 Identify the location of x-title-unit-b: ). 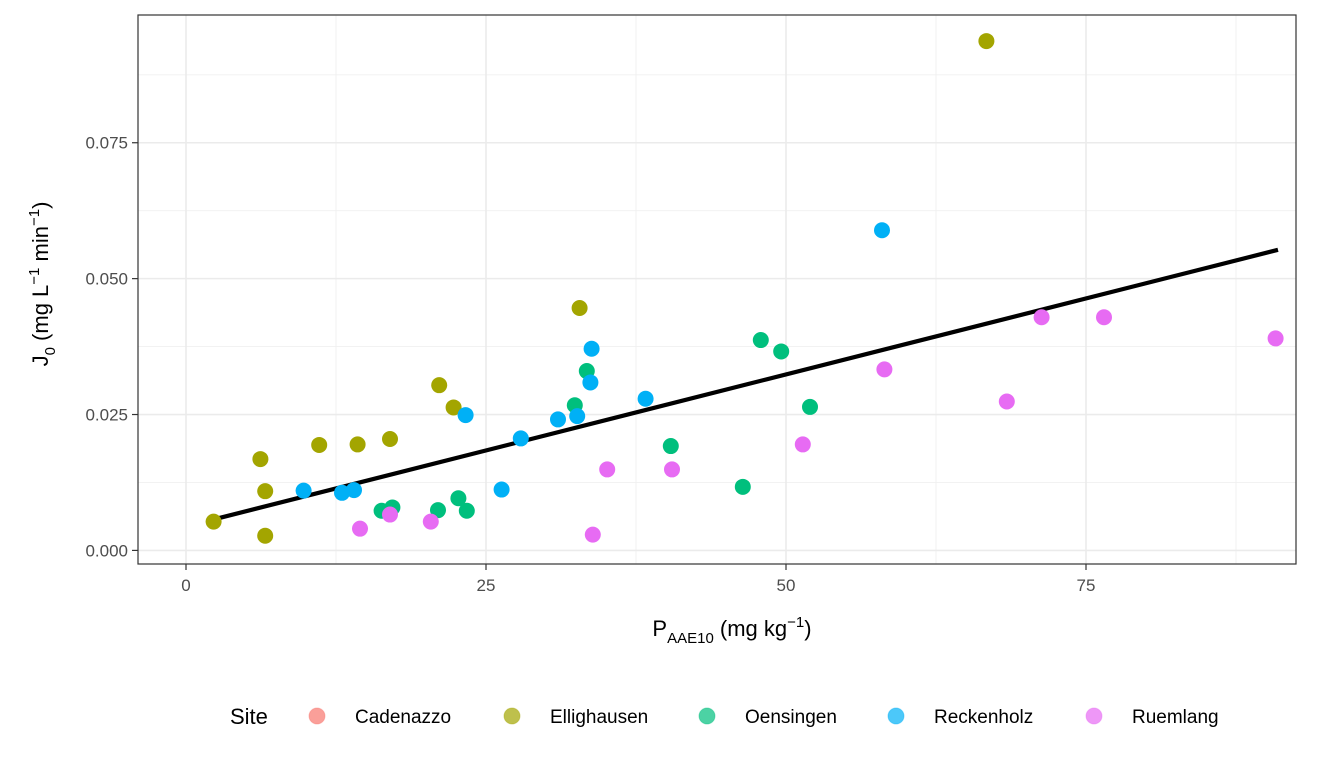
(807, 628).